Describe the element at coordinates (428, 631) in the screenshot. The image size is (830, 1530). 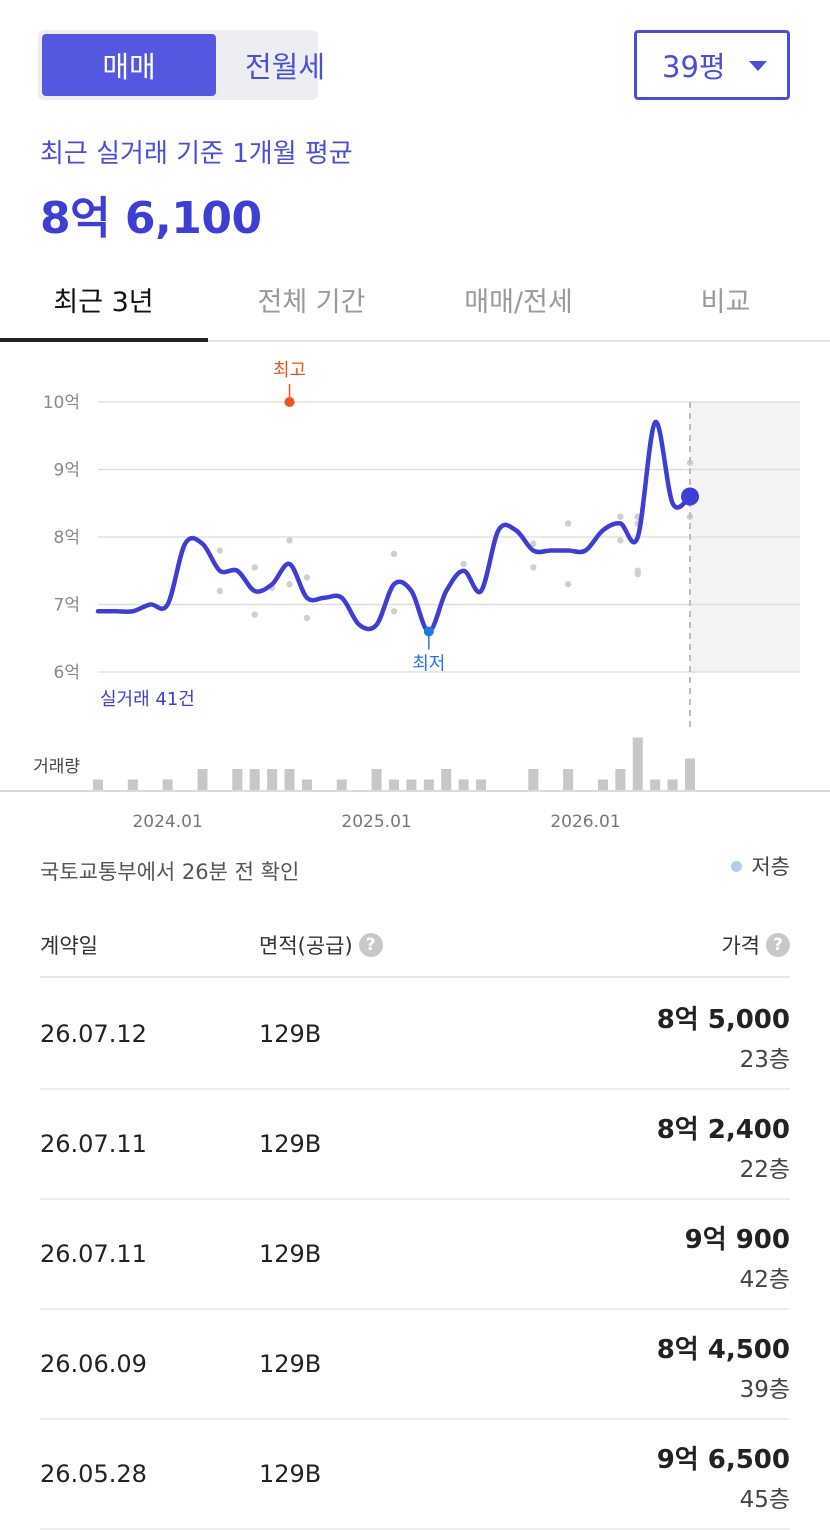
I see `low-marker-point` at that location.